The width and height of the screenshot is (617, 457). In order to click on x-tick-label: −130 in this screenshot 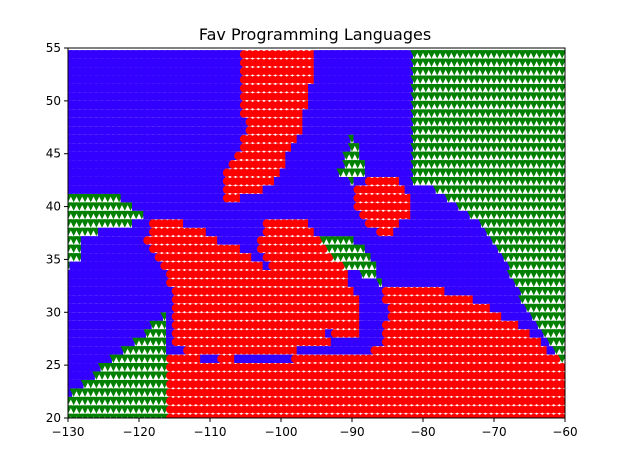, I will do `click(68, 432)`.